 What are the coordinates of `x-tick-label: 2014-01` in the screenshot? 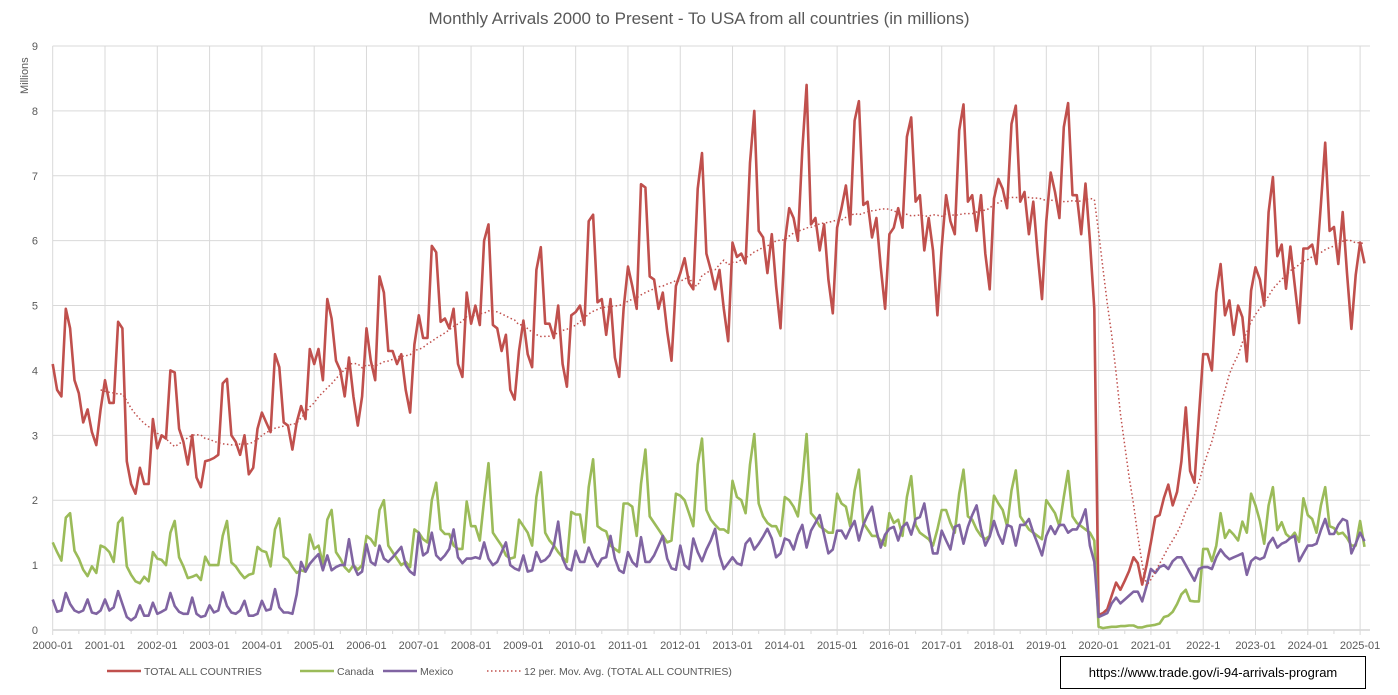 It's located at (785, 646).